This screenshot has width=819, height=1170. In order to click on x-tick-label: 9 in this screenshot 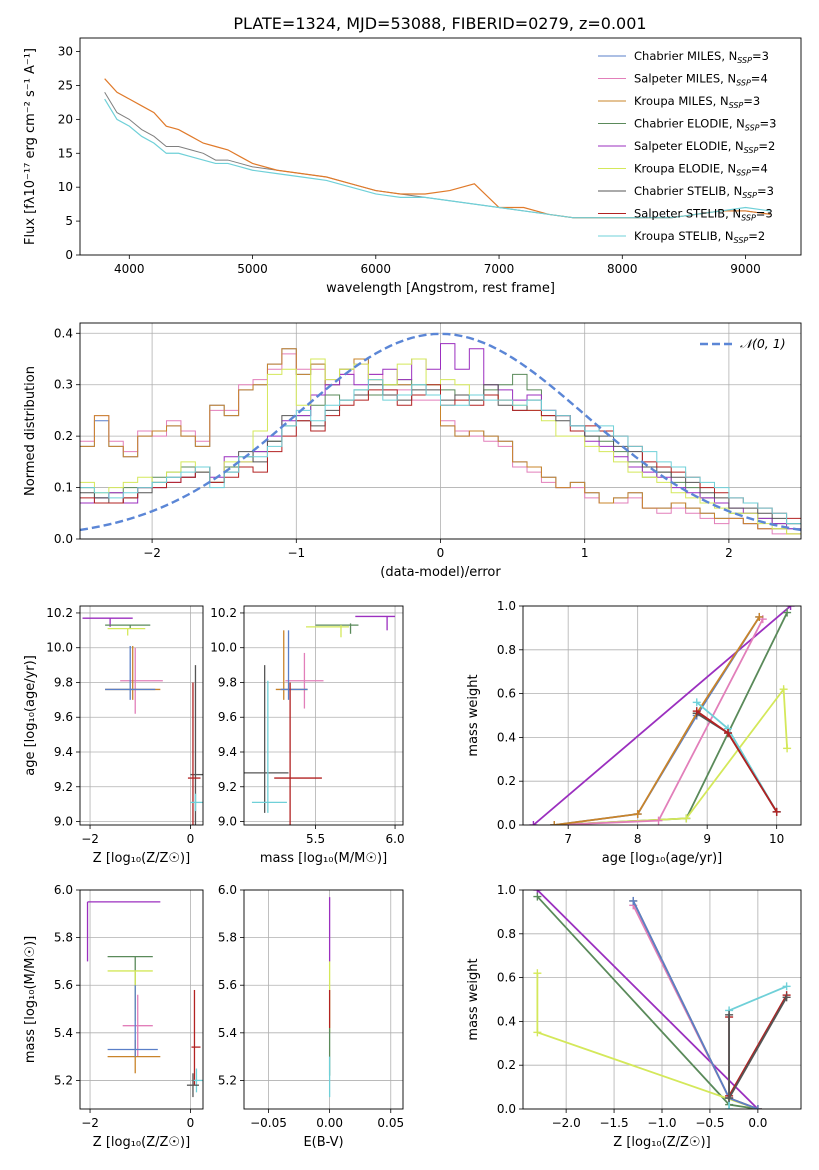, I will do `click(707, 839)`.